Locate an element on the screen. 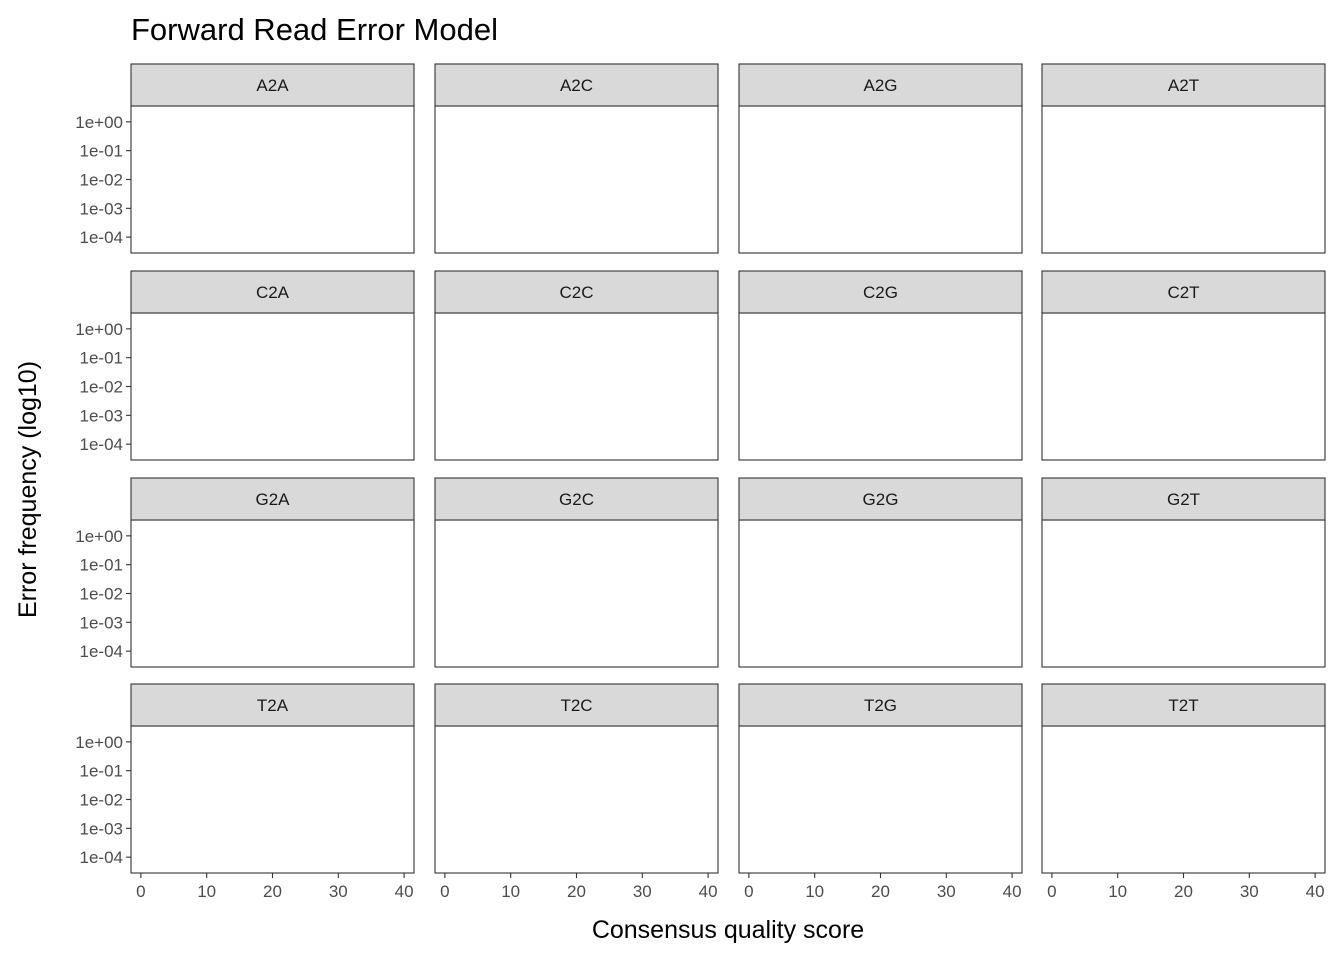 The image size is (1344, 960). panel-g2a: G2A 1e+00 1e-01 1e-02 1e-03 1e-04 is located at coordinates (245, 572).